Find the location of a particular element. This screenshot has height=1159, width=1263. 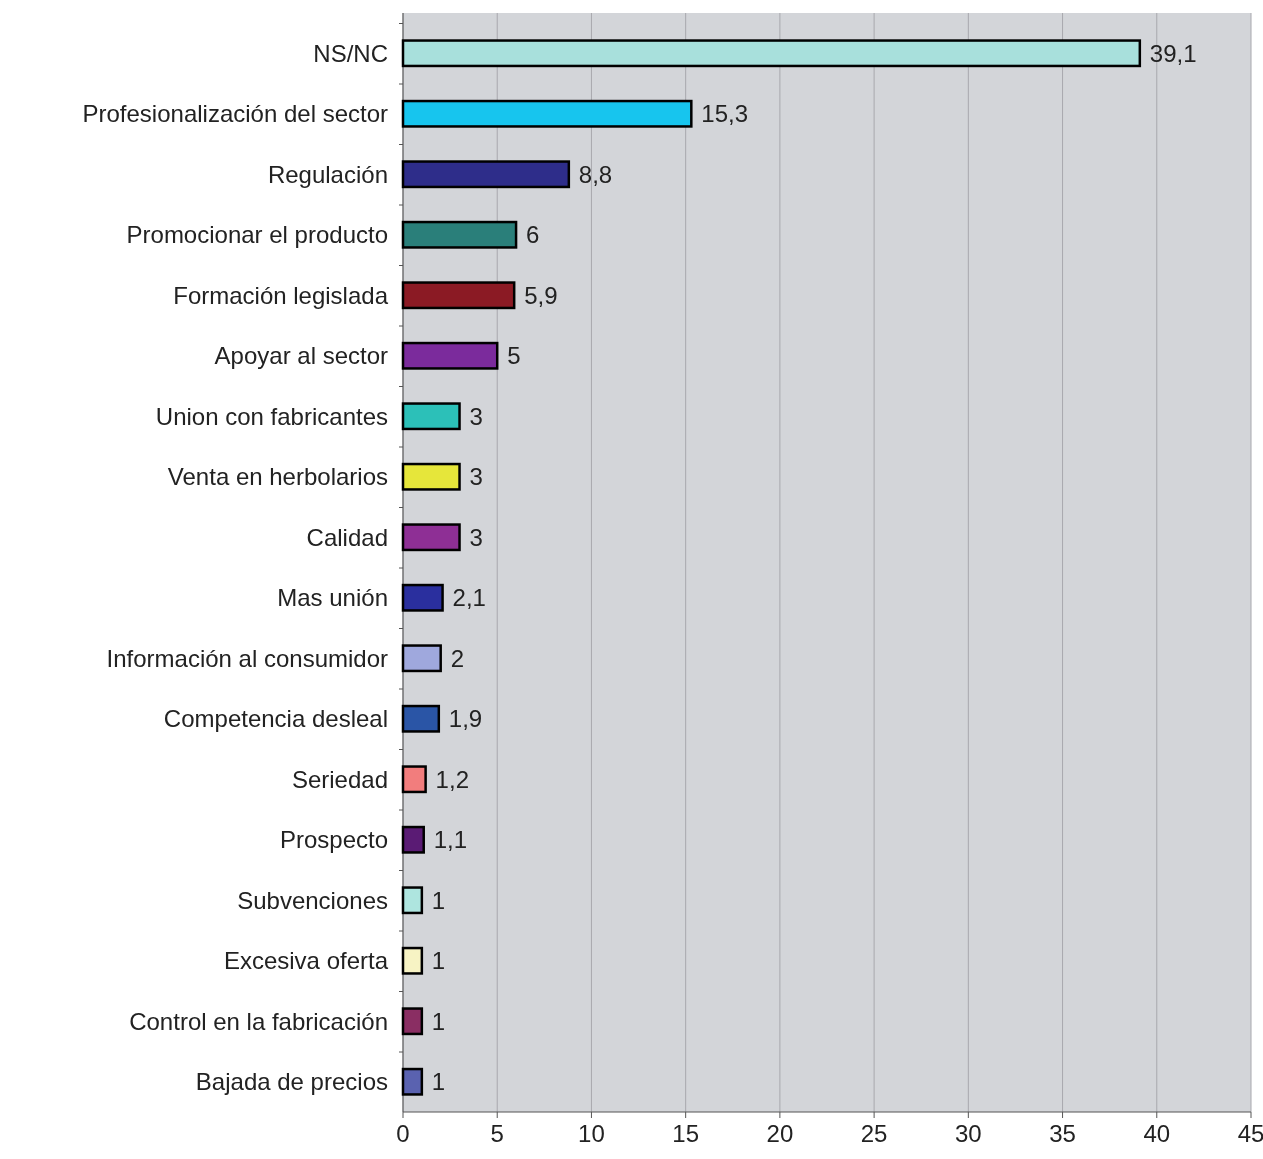

x-tick-label: 10 is located at coordinates (591, 1133).